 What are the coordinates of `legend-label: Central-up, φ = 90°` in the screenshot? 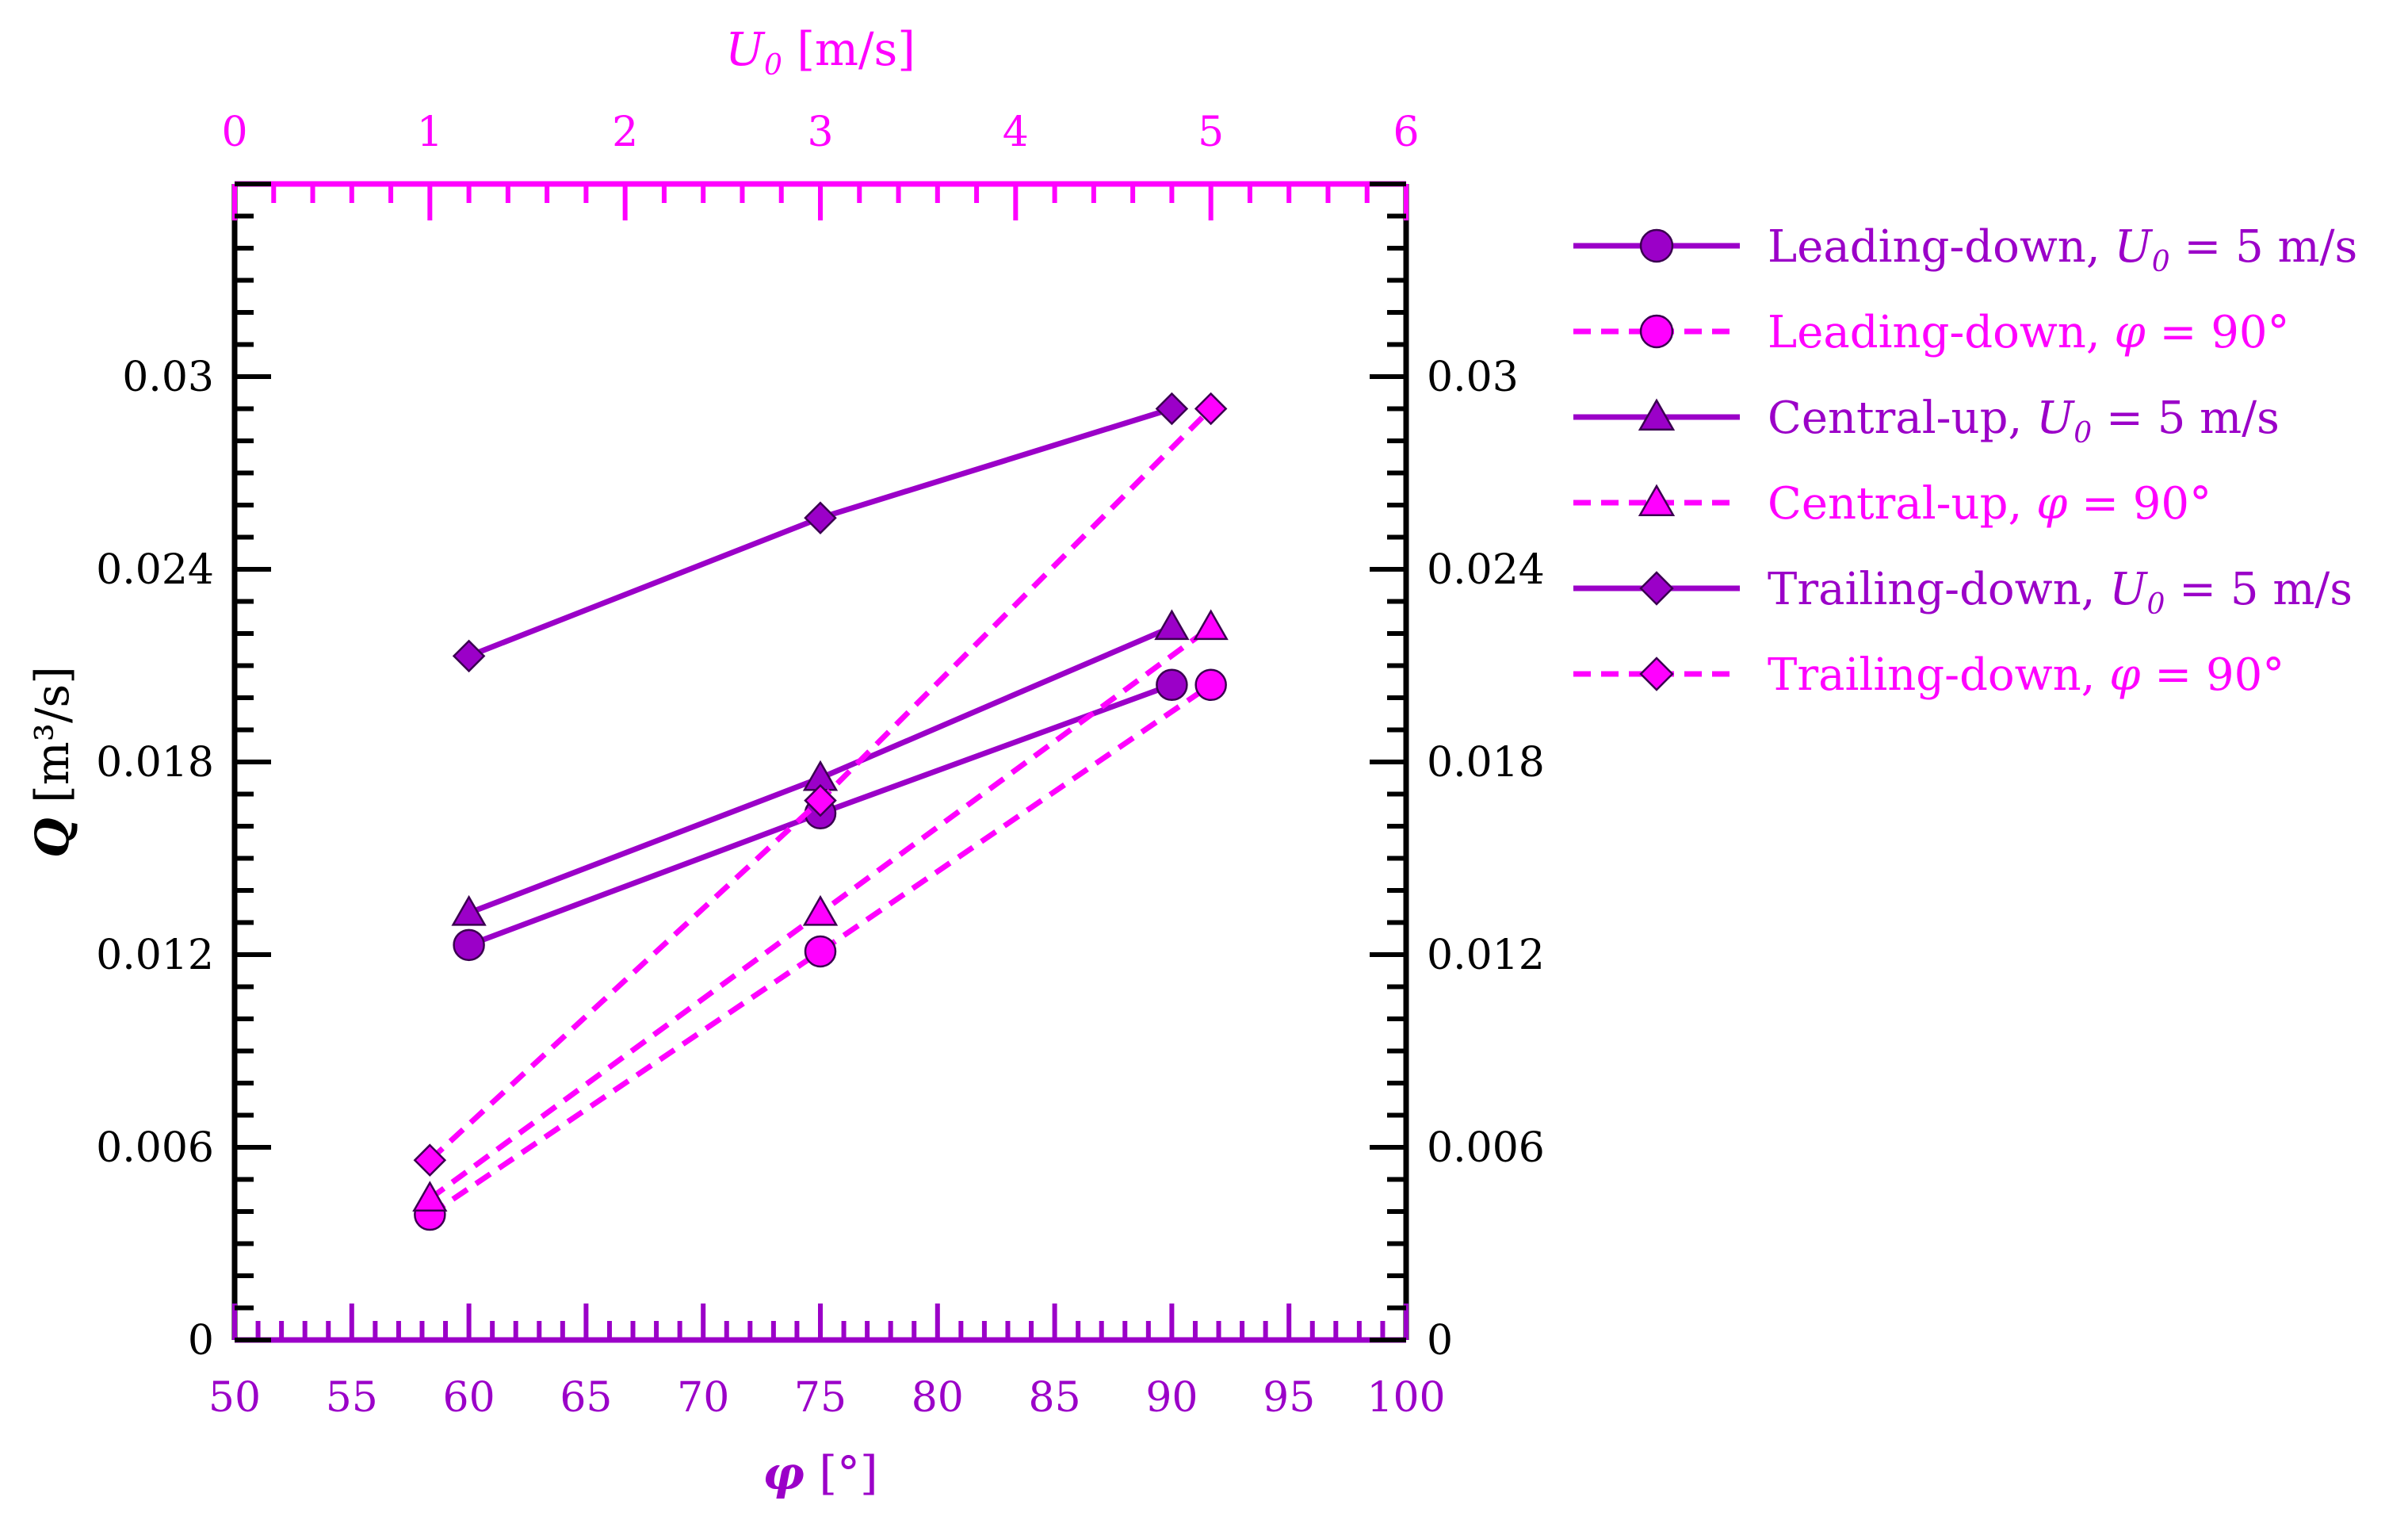 It's located at (1990, 504).